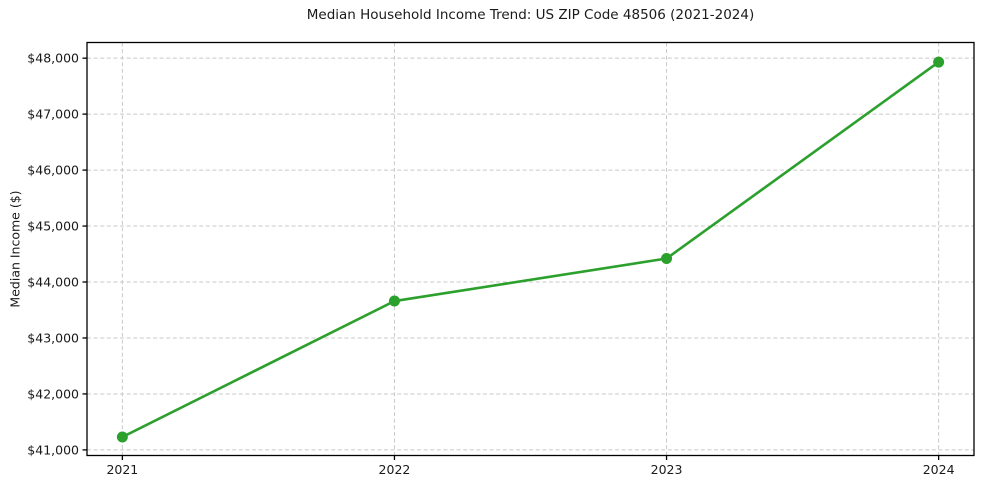 The width and height of the screenshot is (989, 490). Describe the element at coordinates (667, 469) in the screenshot. I see `x-tick-label: 2023` at that location.